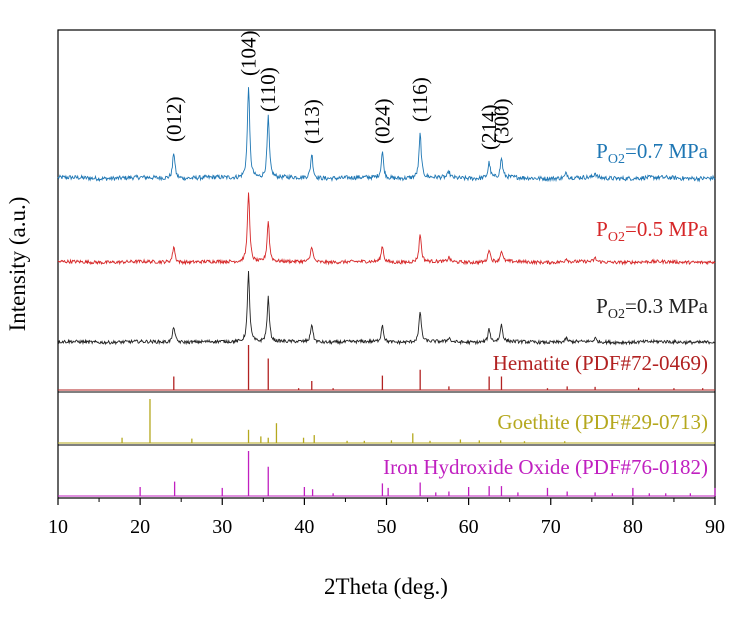  I want to click on series-label-rest: =0.5 MPa, so click(667, 229).